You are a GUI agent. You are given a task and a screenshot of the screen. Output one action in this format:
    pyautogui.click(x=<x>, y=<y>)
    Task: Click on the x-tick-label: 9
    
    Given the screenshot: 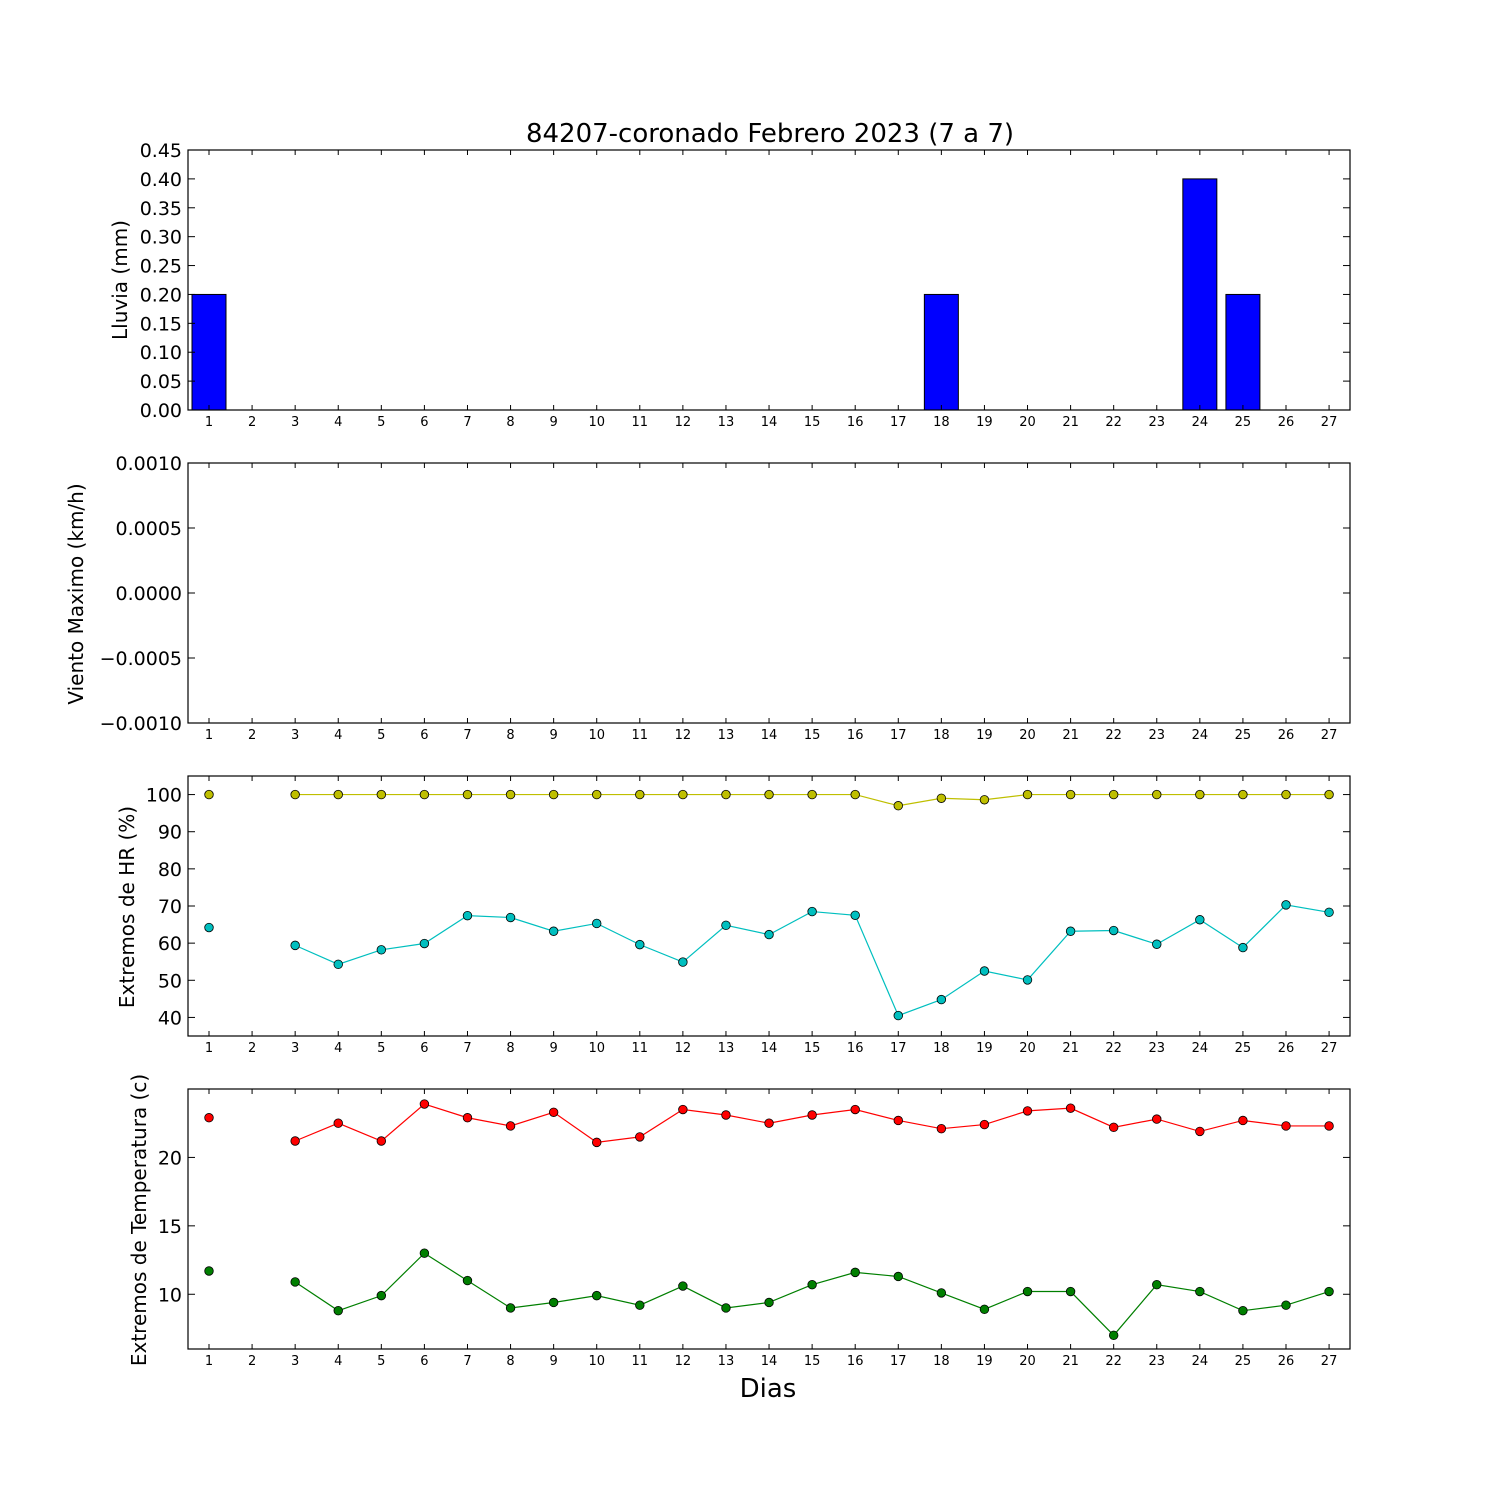 What is the action you would take?
    pyautogui.click(x=553, y=422)
    